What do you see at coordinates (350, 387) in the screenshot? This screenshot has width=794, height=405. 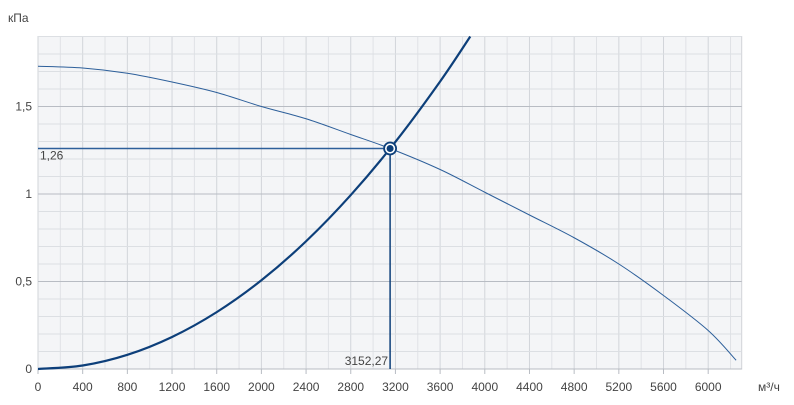 I see `x-tick-label: 2800` at bounding box center [350, 387].